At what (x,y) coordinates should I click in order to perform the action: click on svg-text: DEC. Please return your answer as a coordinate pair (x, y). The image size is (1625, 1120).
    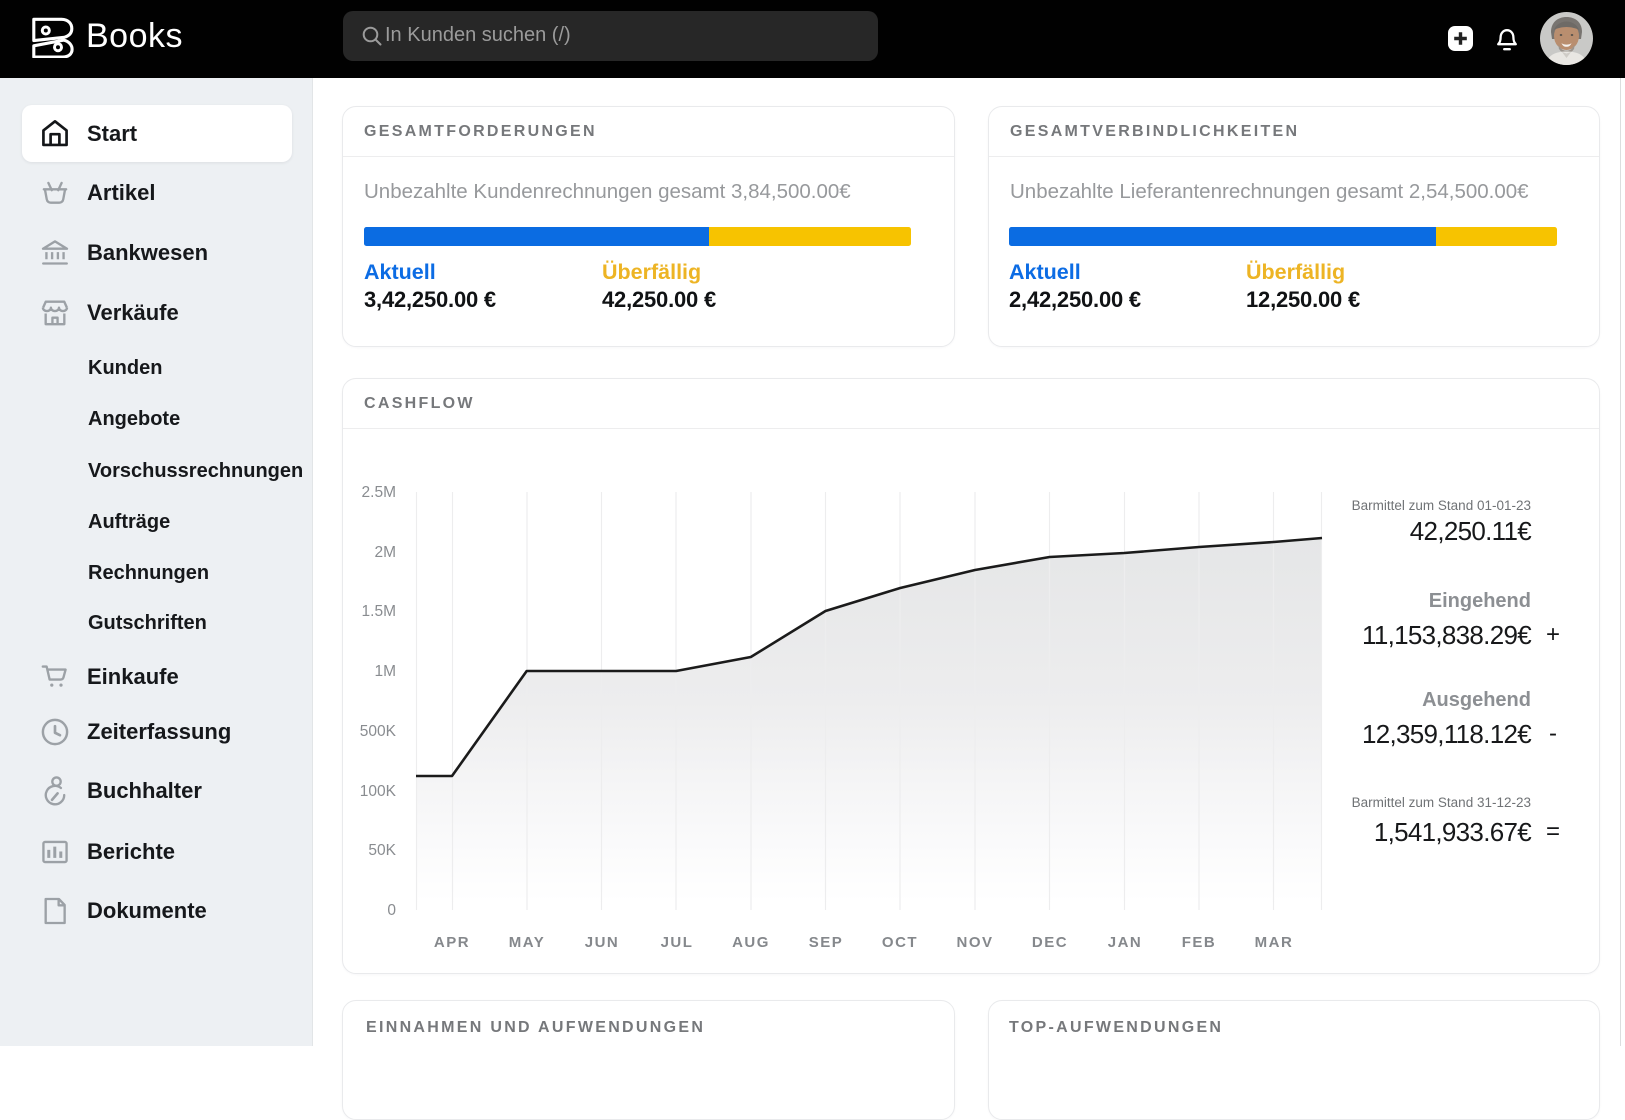
    Looking at the image, I should click on (1050, 942).